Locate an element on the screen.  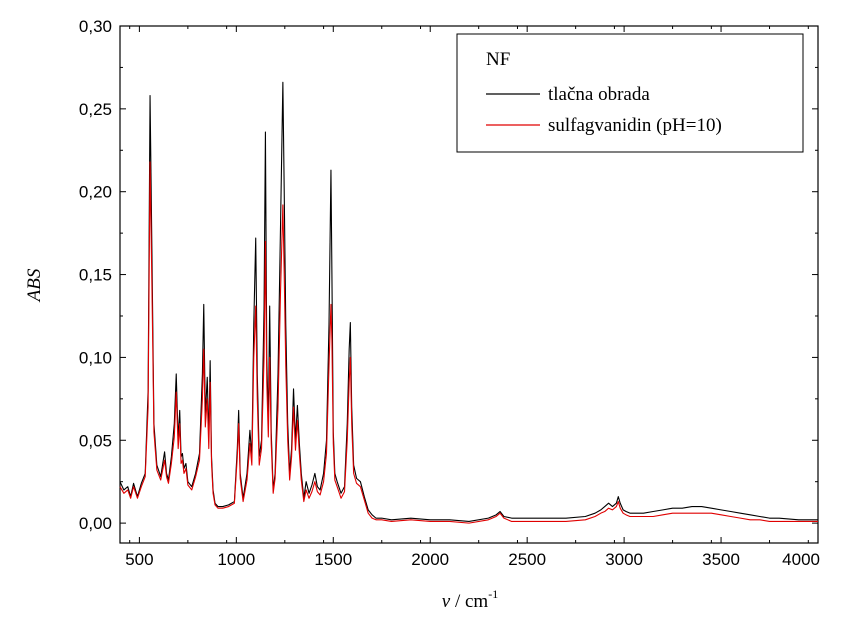
y-tick-label-1: 0,05 is located at coordinates (95, 440).